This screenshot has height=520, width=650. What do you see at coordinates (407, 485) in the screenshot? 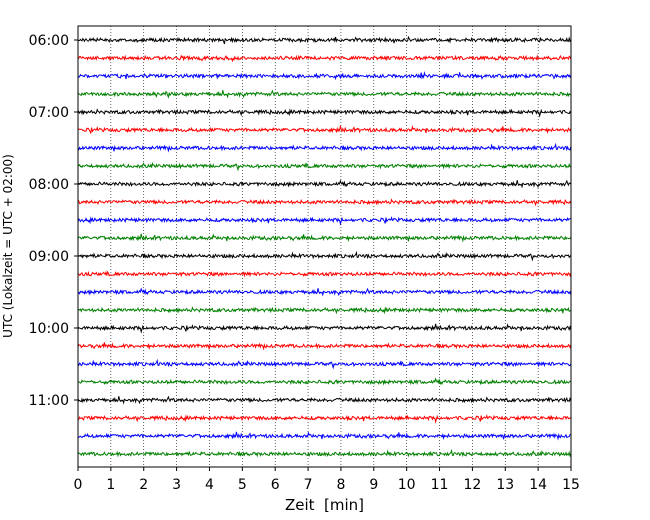
I see `x-tick-label: 10` at bounding box center [407, 485].